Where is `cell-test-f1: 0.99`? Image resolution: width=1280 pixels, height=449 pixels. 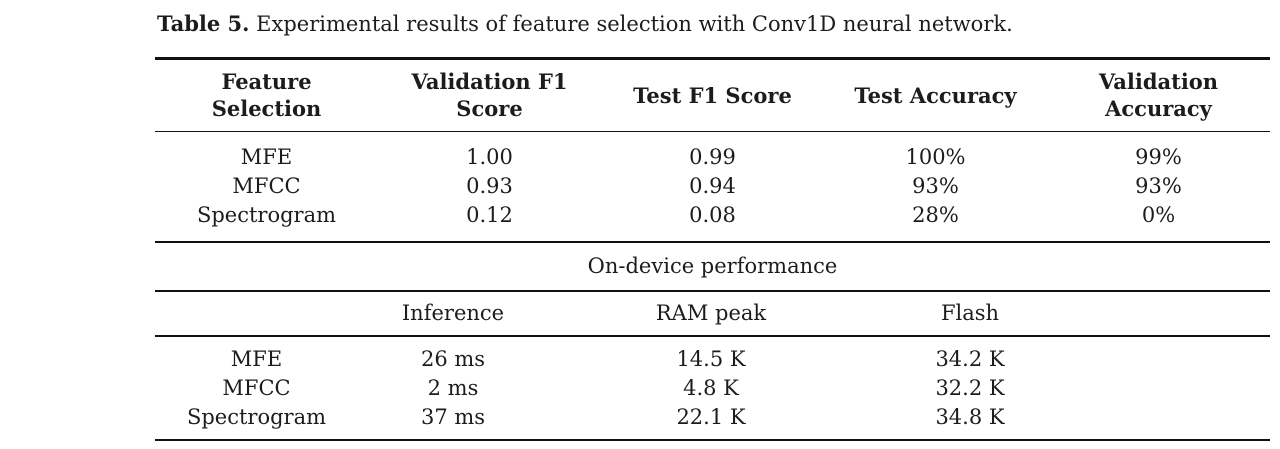 cell-test-f1: 0.99 is located at coordinates (712, 157).